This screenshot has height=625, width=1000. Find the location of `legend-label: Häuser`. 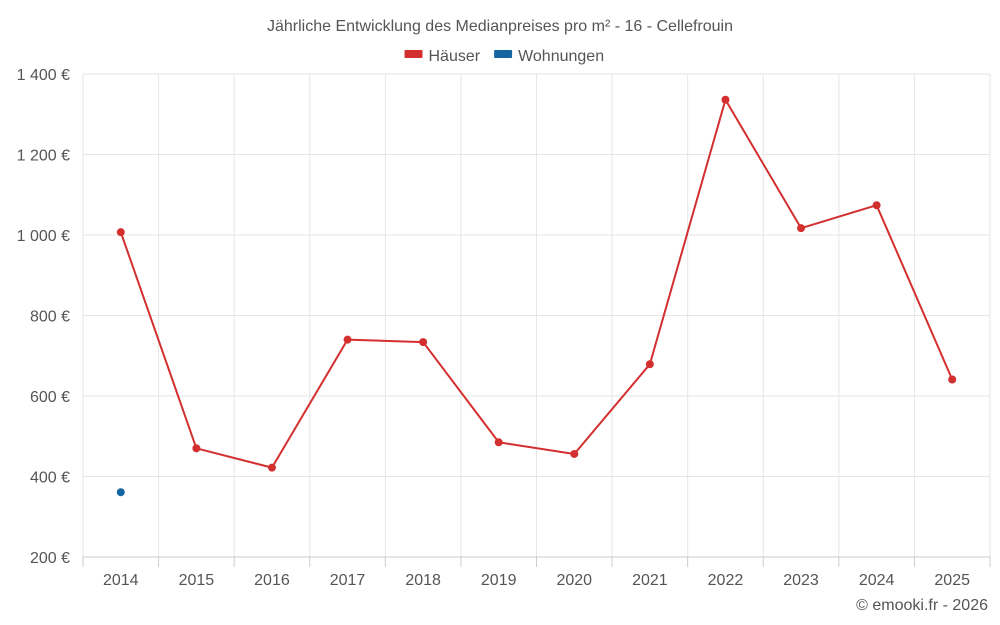

legend-label: Häuser is located at coordinates (455, 56).